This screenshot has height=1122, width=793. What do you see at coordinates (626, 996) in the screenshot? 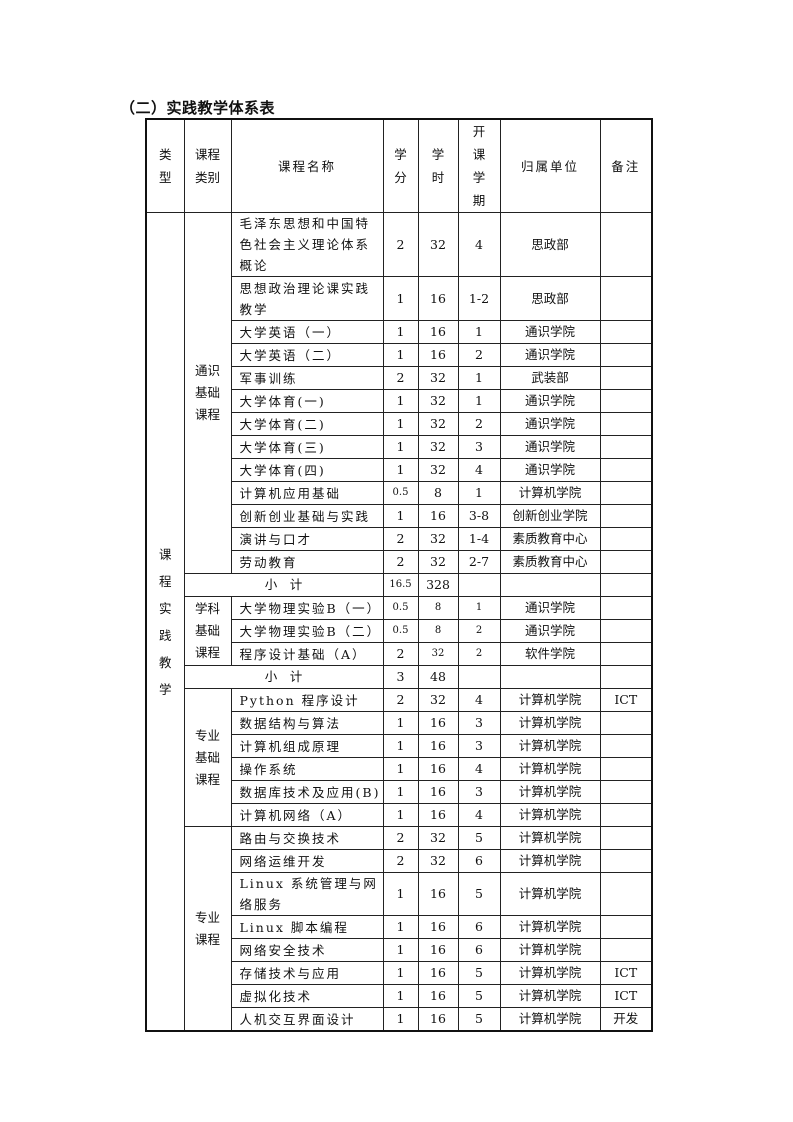
I see `note: ICT` at bounding box center [626, 996].